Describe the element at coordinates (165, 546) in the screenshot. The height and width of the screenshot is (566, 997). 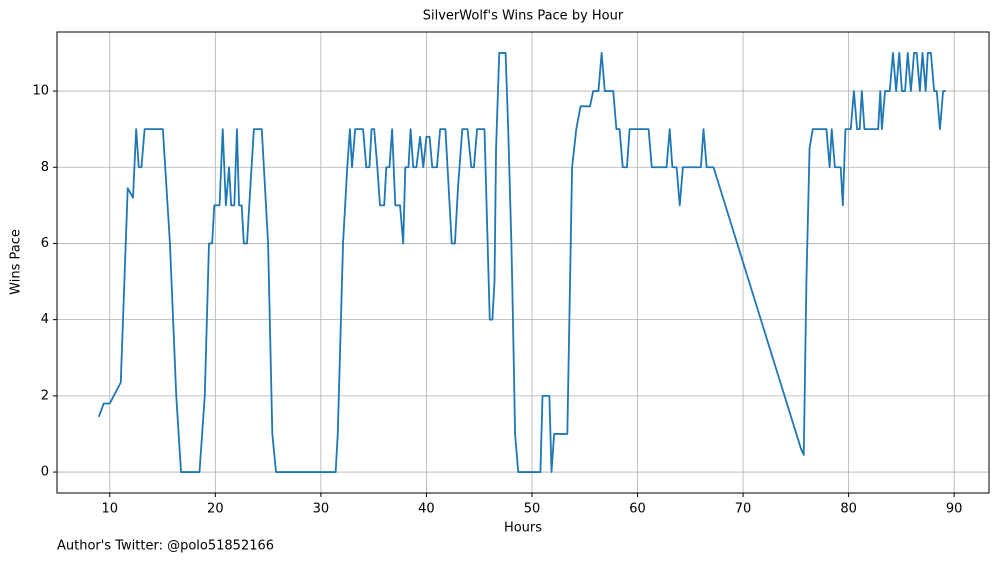
I see `footnote: Author's Twitter: @polo51852166` at that location.